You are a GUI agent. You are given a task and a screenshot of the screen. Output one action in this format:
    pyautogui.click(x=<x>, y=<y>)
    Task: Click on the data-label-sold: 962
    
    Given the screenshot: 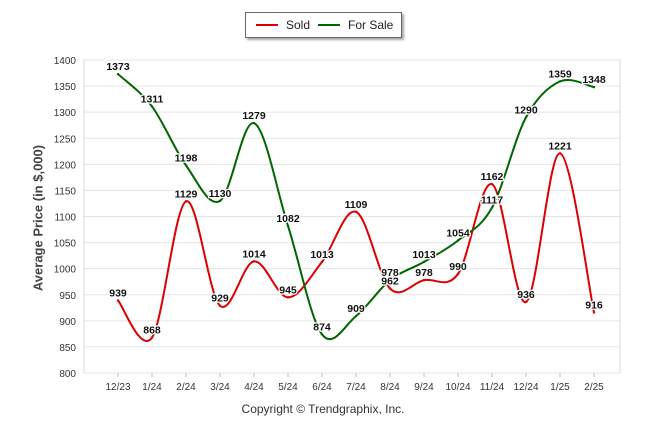 What is the action you would take?
    pyautogui.click(x=390, y=281)
    